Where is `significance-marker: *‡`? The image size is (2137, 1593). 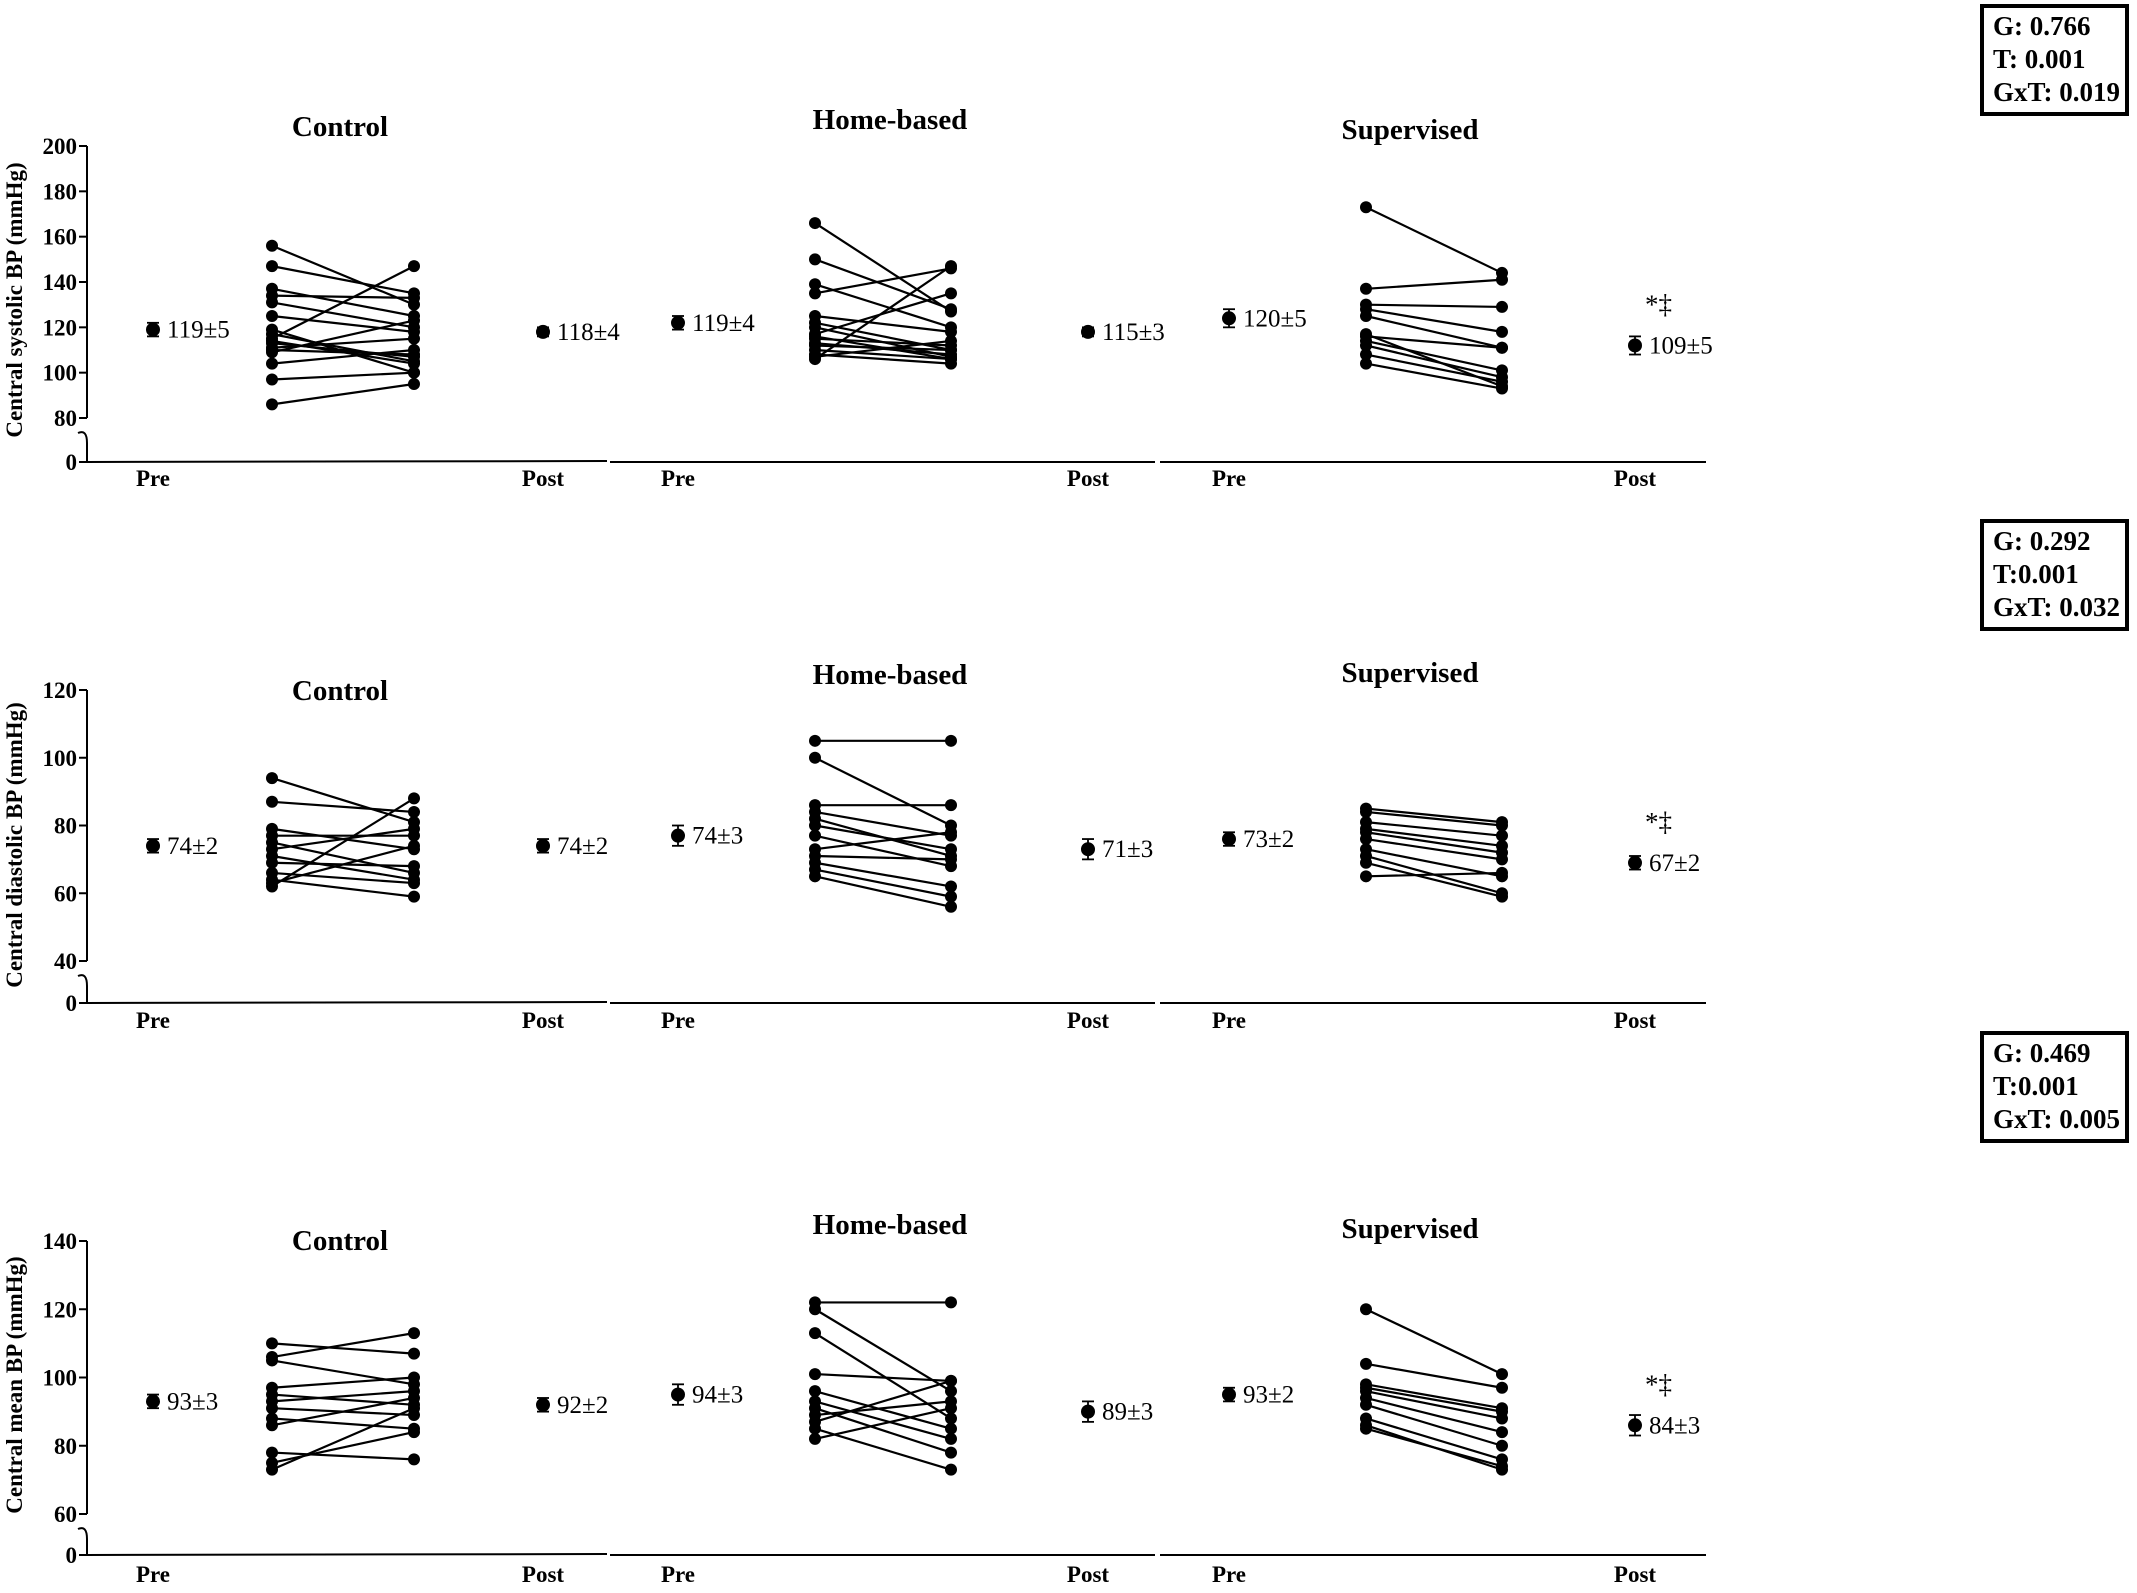 significance-marker: *‡ is located at coordinates (1658, 304).